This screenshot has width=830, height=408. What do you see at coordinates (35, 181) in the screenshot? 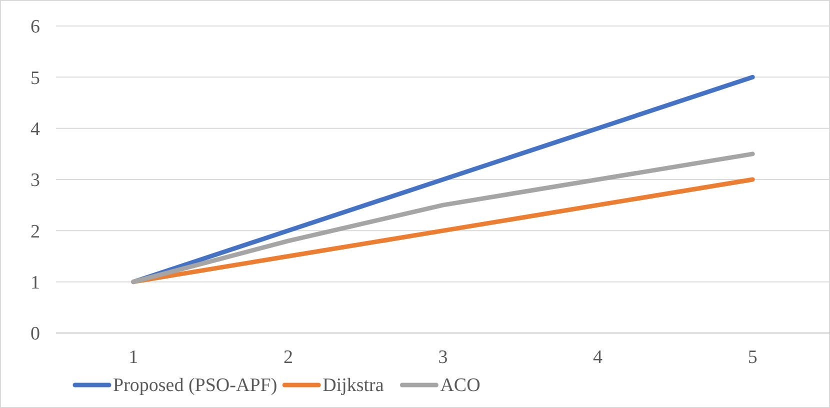
I see `y-tick-label: 3` at bounding box center [35, 181].